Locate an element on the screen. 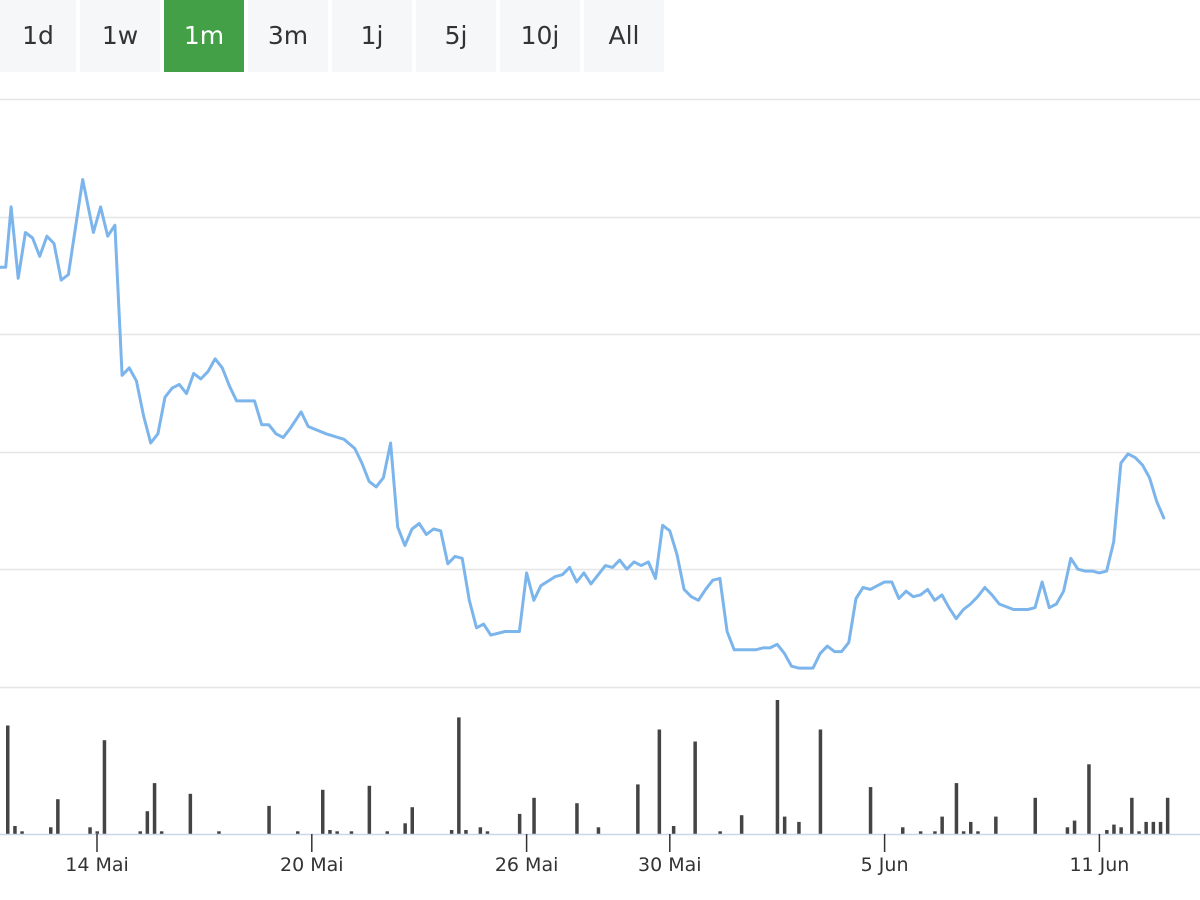 This screenshot has height=900, width=1200. x-tick-label: 5 Jun is located at coordinates (885, 865).